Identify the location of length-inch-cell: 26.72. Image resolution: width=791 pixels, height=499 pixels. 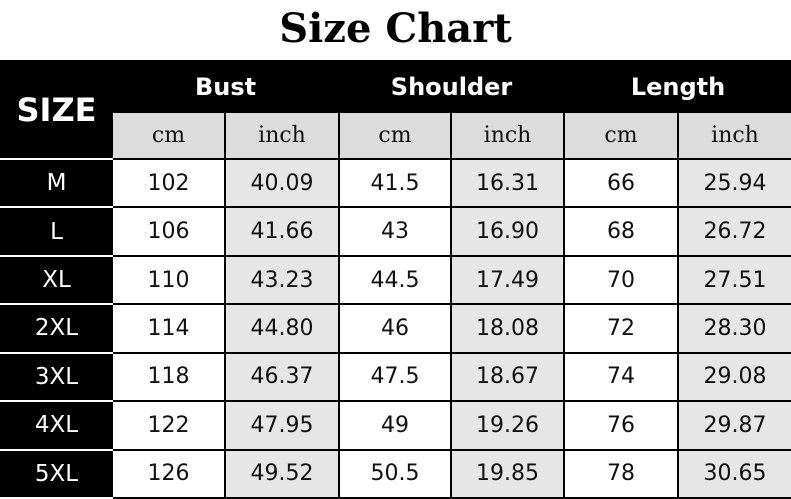
(734, 231).